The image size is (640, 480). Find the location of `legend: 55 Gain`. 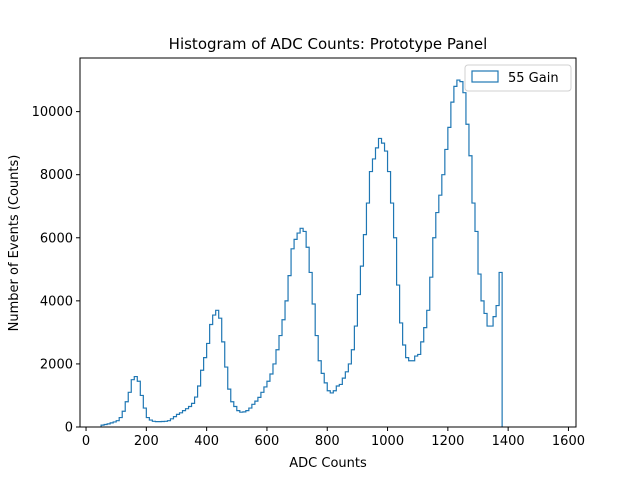

legend: 55 Gain is located at coordinates (518, 78).